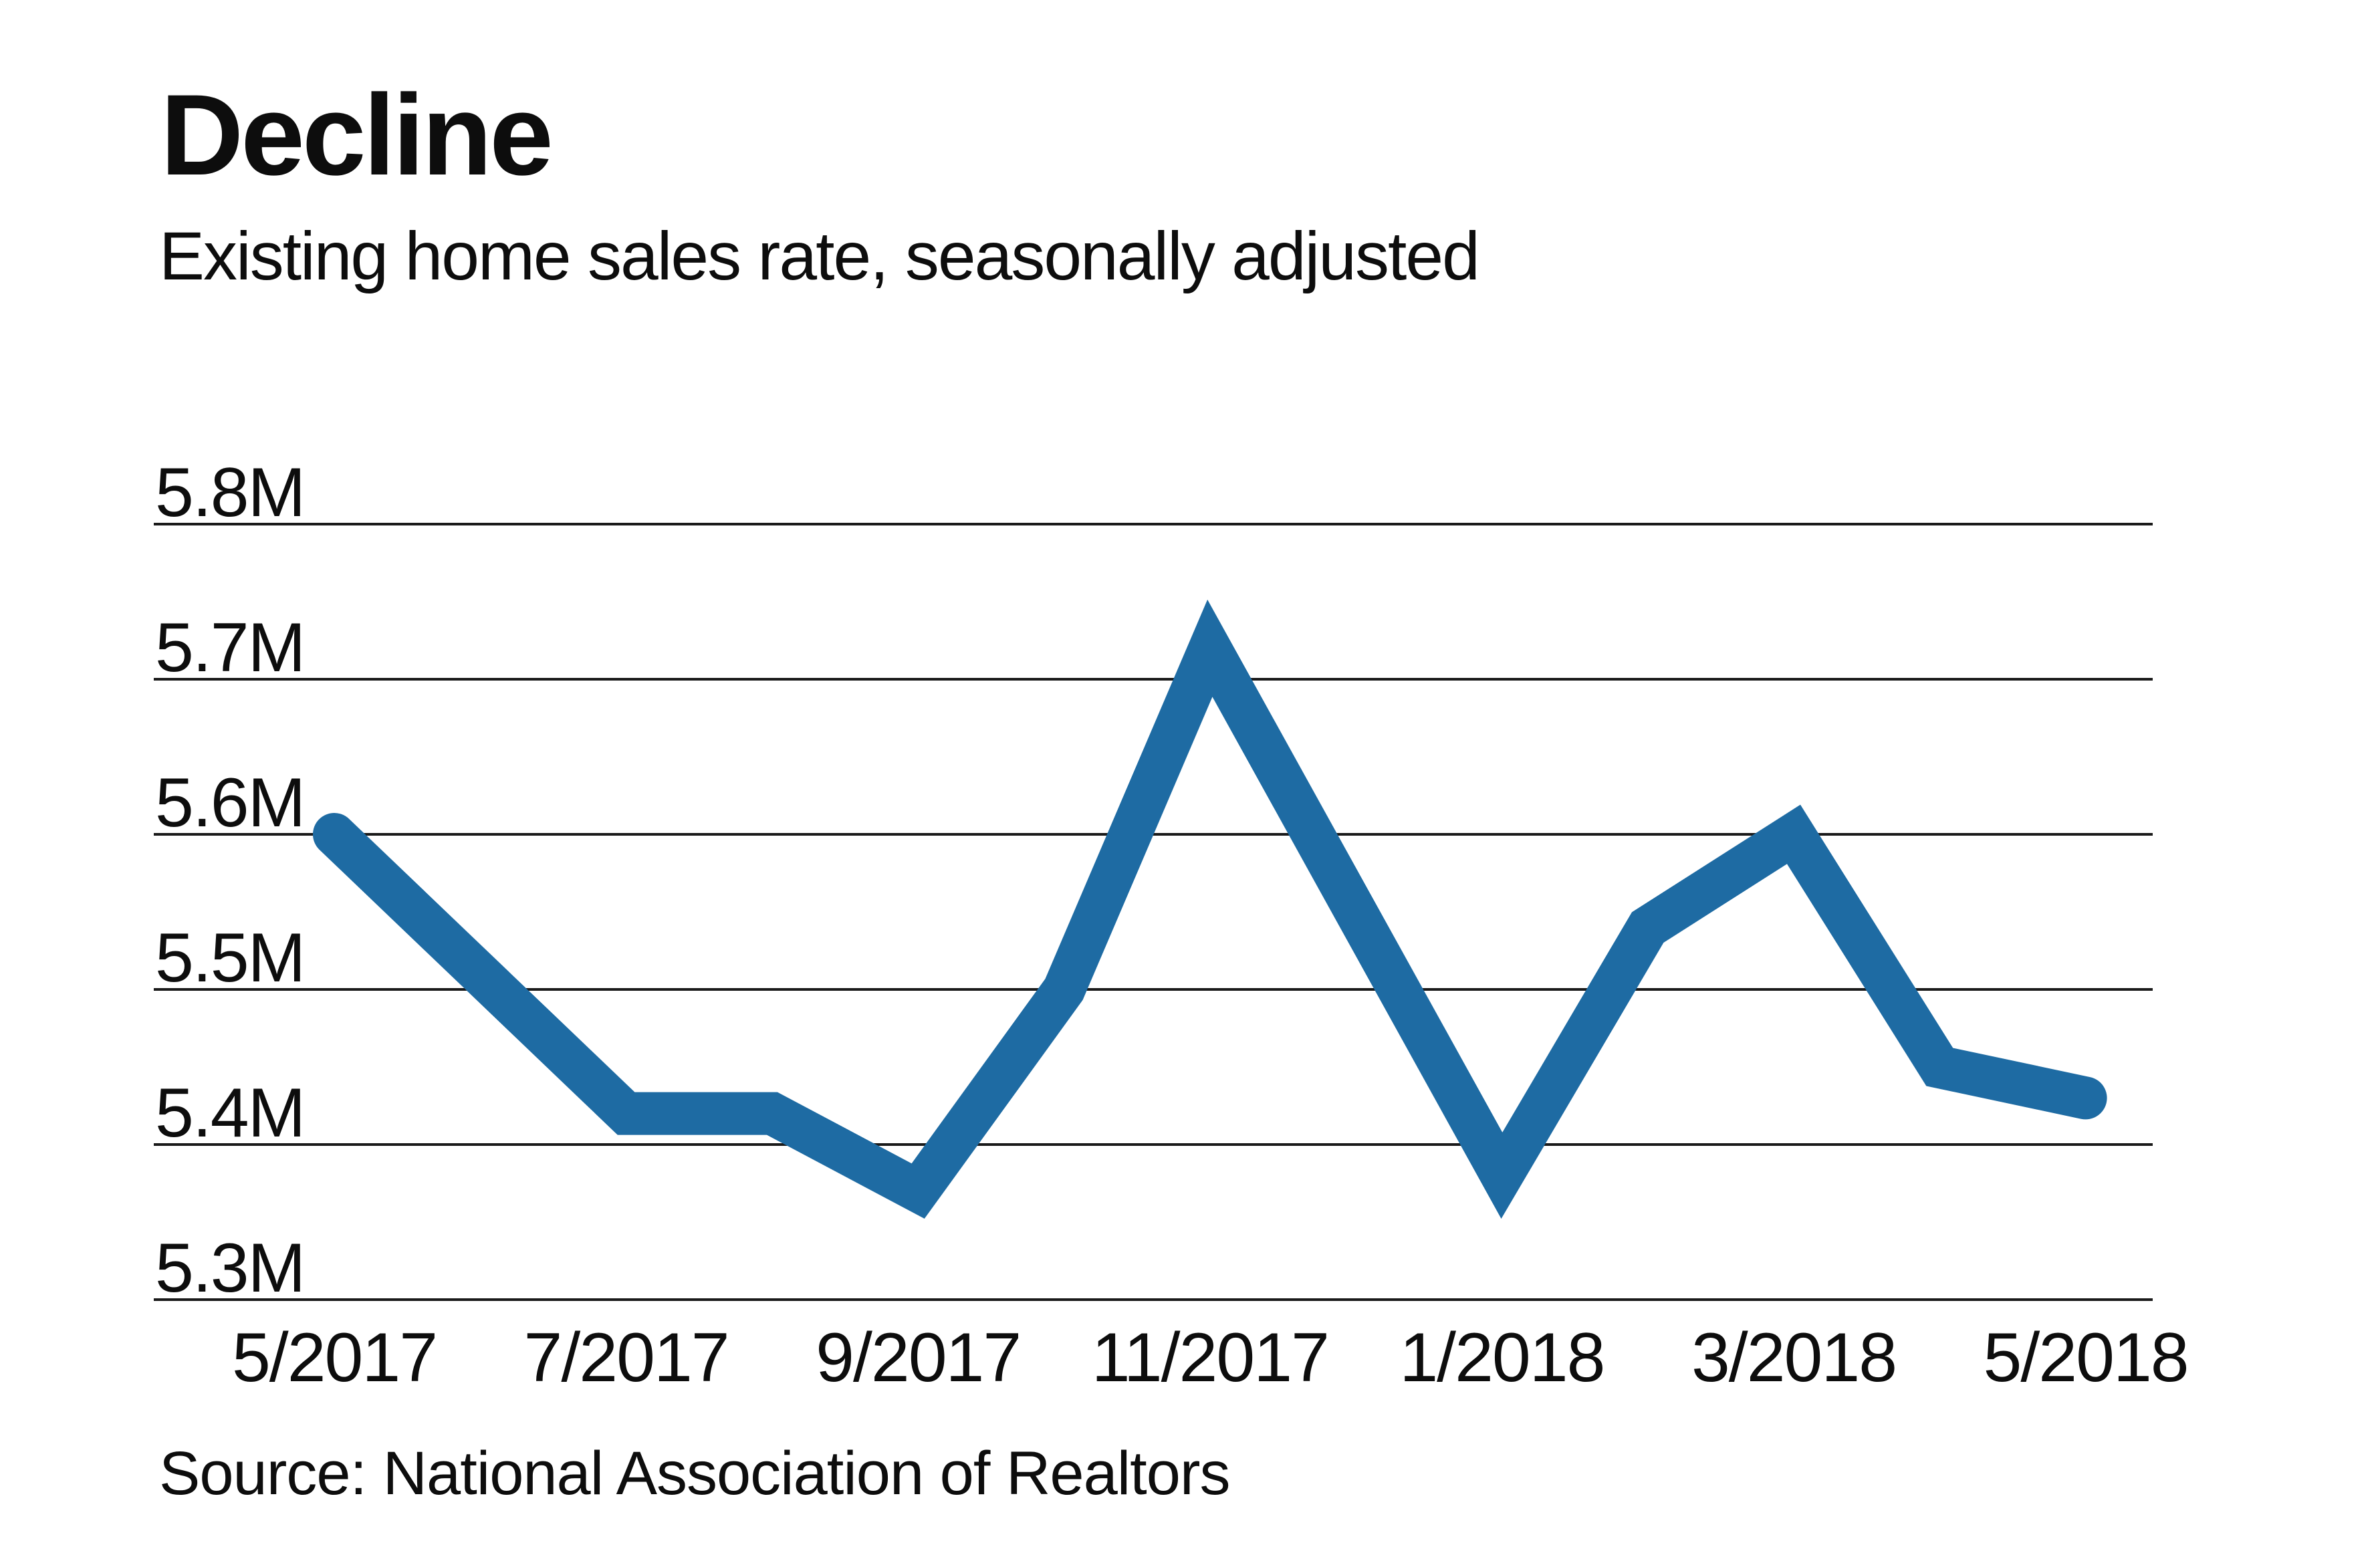 Image resolution: width=2380 pixels, height=1551 pixels. I want to click on x-tick-label: 5/2018, so click(2086, 1358).